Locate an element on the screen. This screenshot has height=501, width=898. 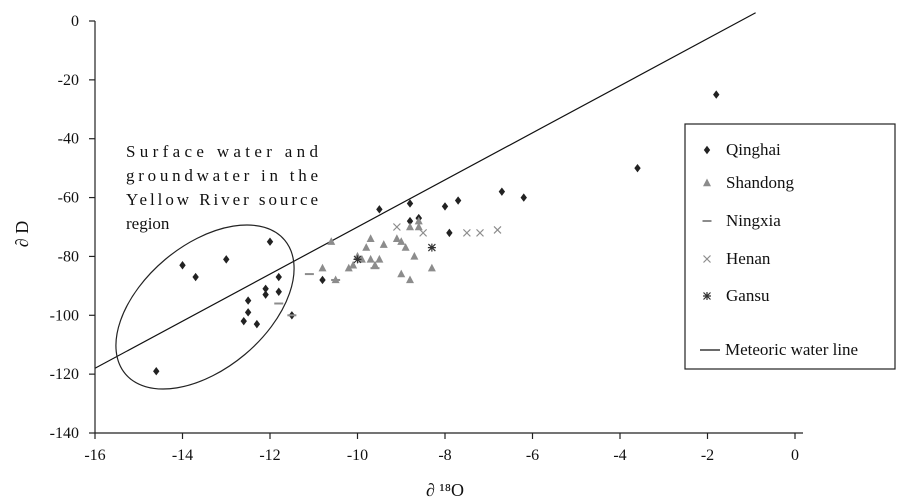
x-tick-label: 0 is located at coordinates (795, 455).